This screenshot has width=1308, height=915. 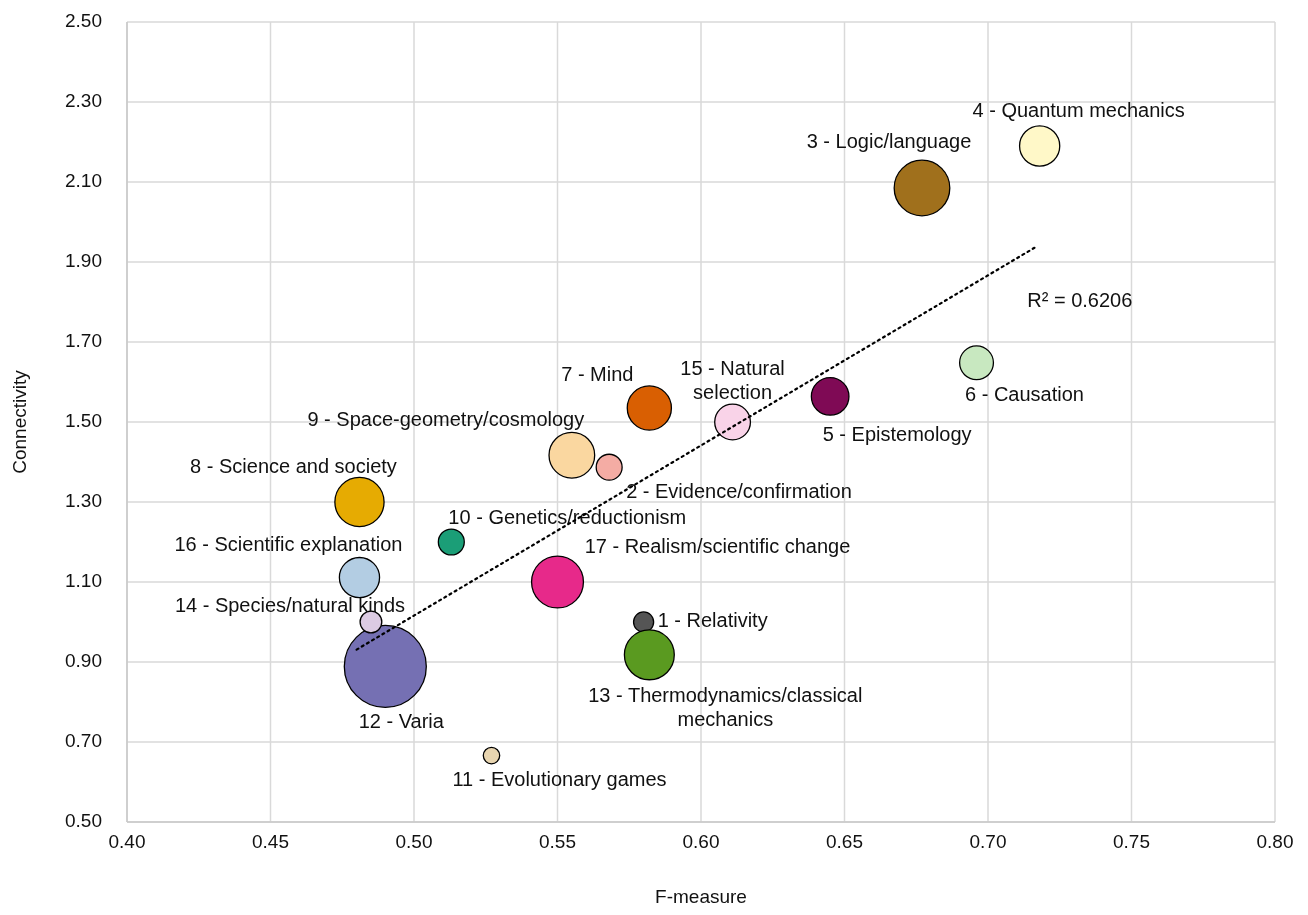 I want to click on y-tick-label: 1.30, so click(x=83, y=501).